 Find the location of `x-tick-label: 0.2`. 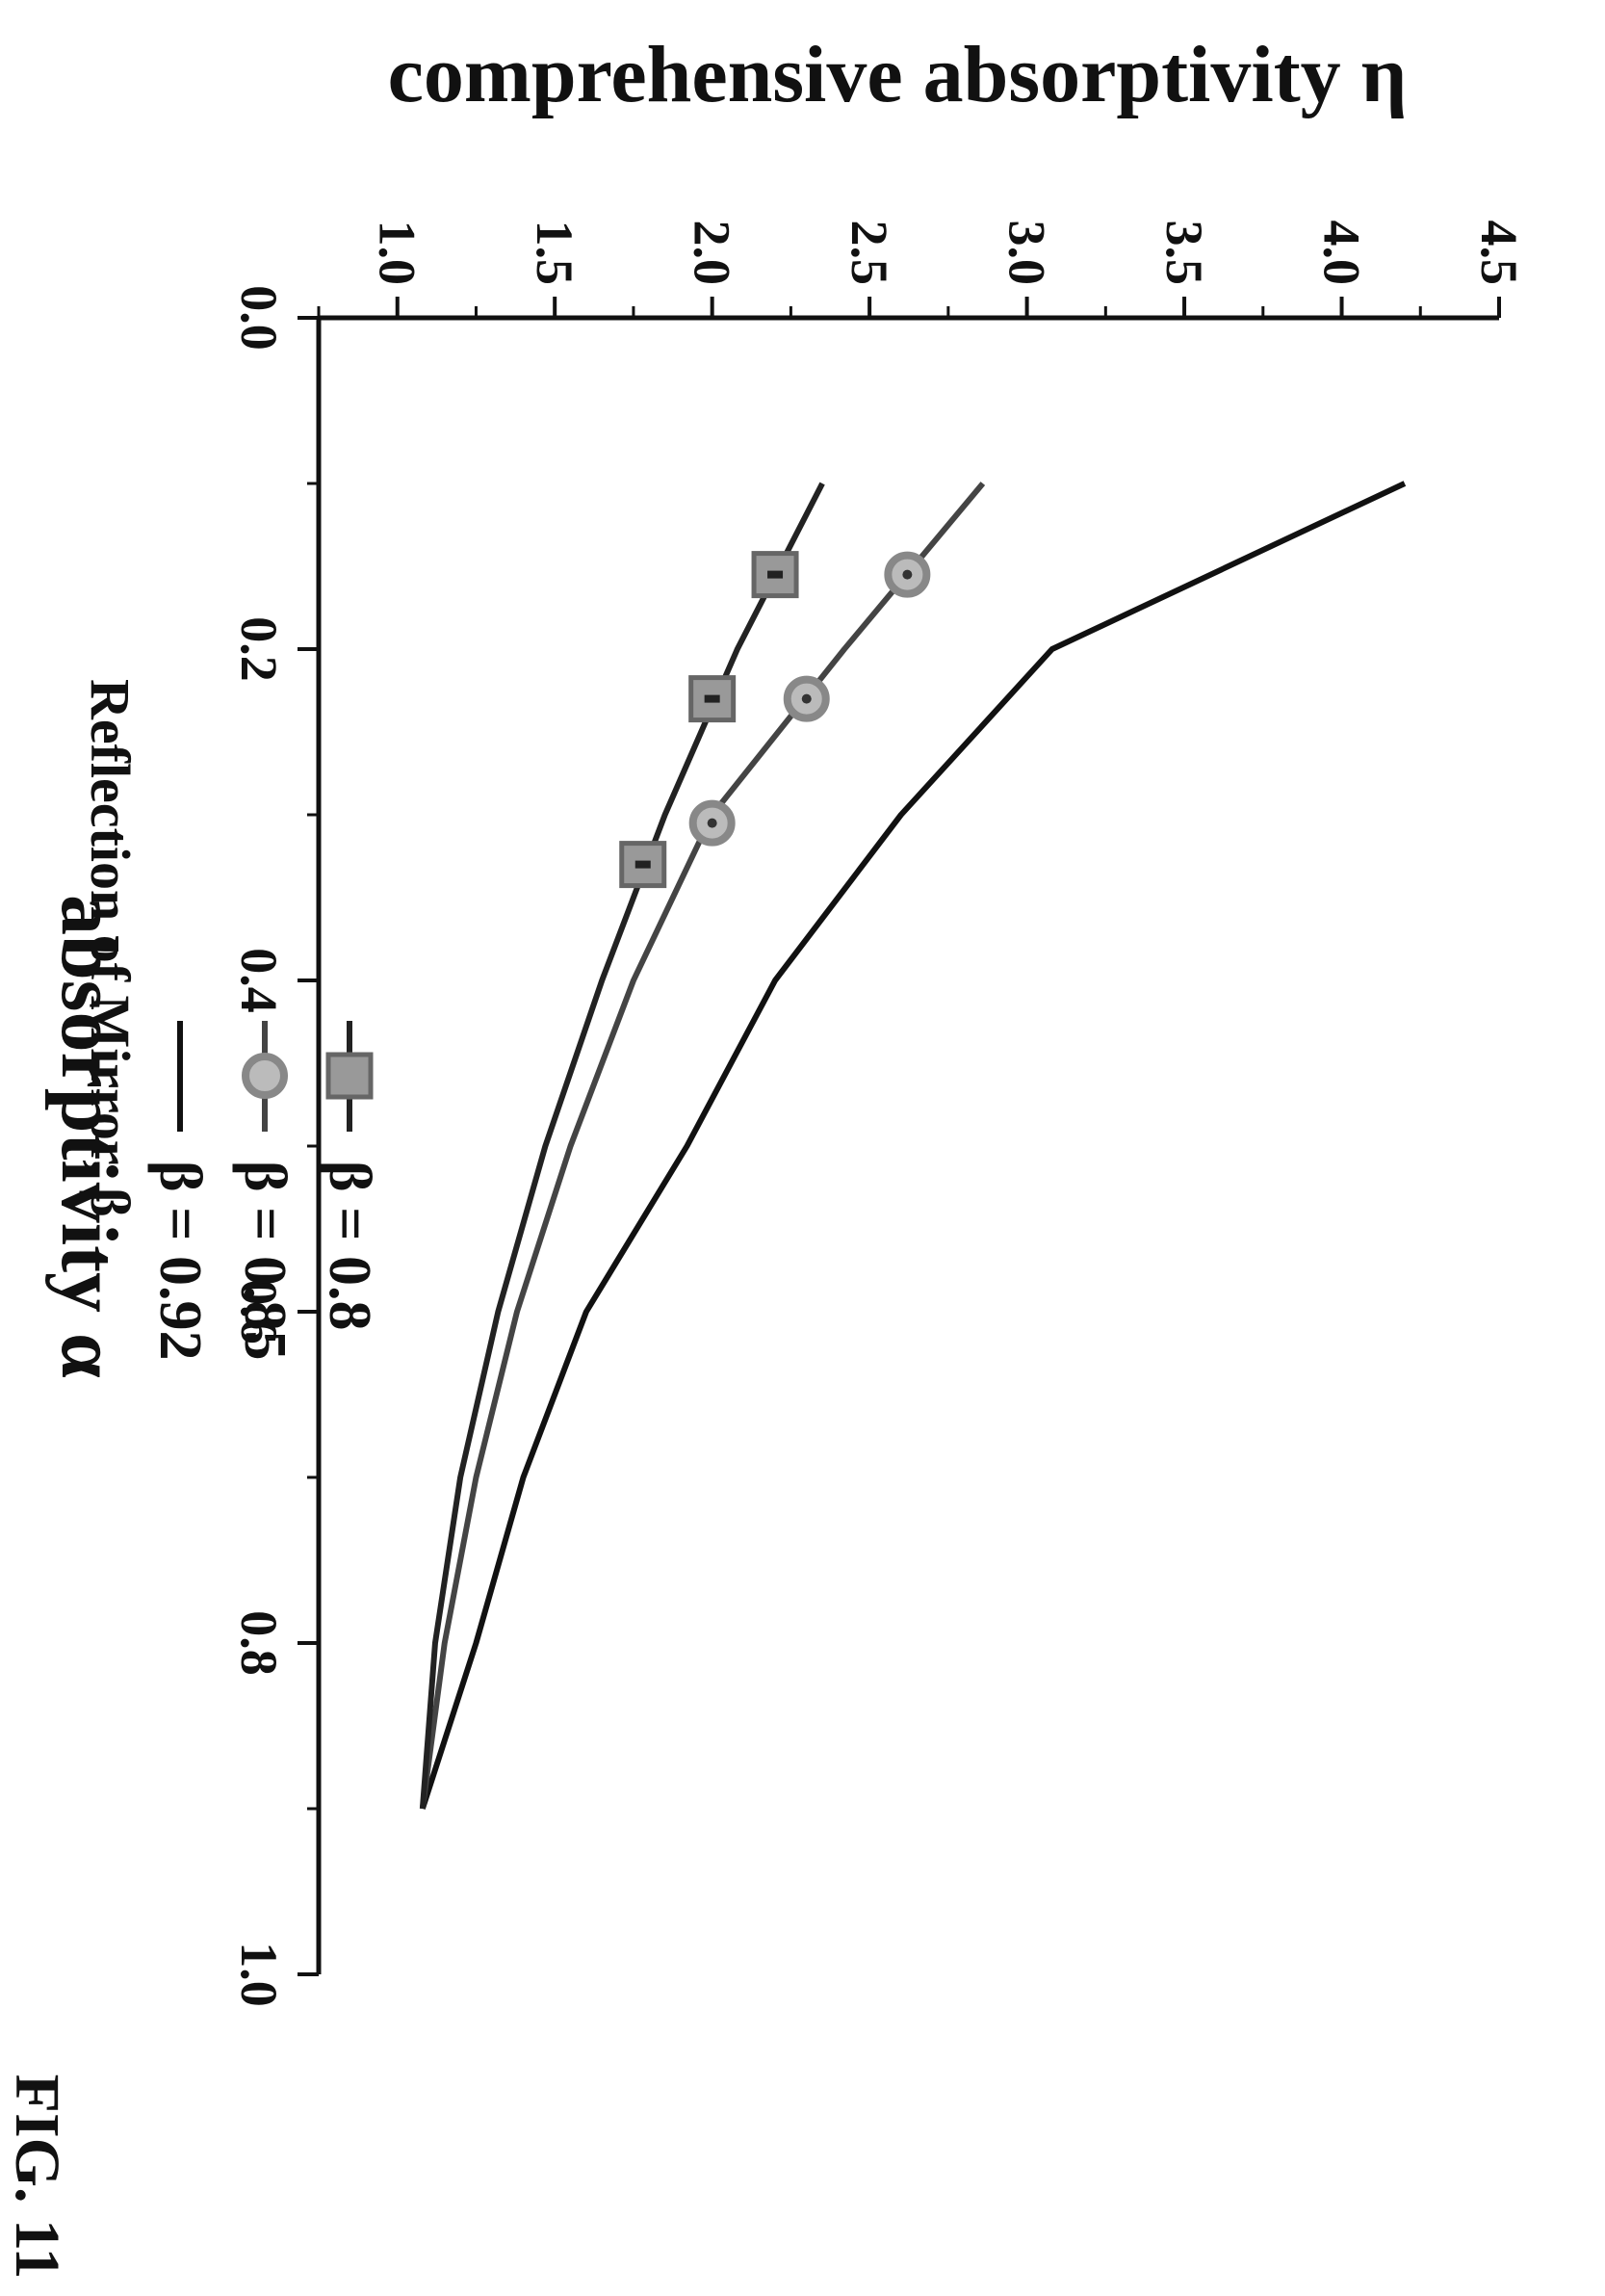

x-tick-label: 0.2 is located at coordinates (259, 649).